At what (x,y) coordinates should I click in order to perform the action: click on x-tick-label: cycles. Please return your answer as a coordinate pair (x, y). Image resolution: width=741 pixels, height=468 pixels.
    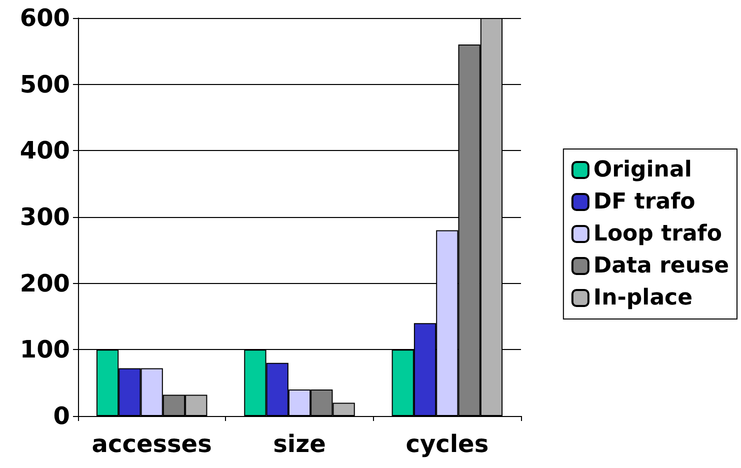
    Looking at the image, I should click on (447, 444).